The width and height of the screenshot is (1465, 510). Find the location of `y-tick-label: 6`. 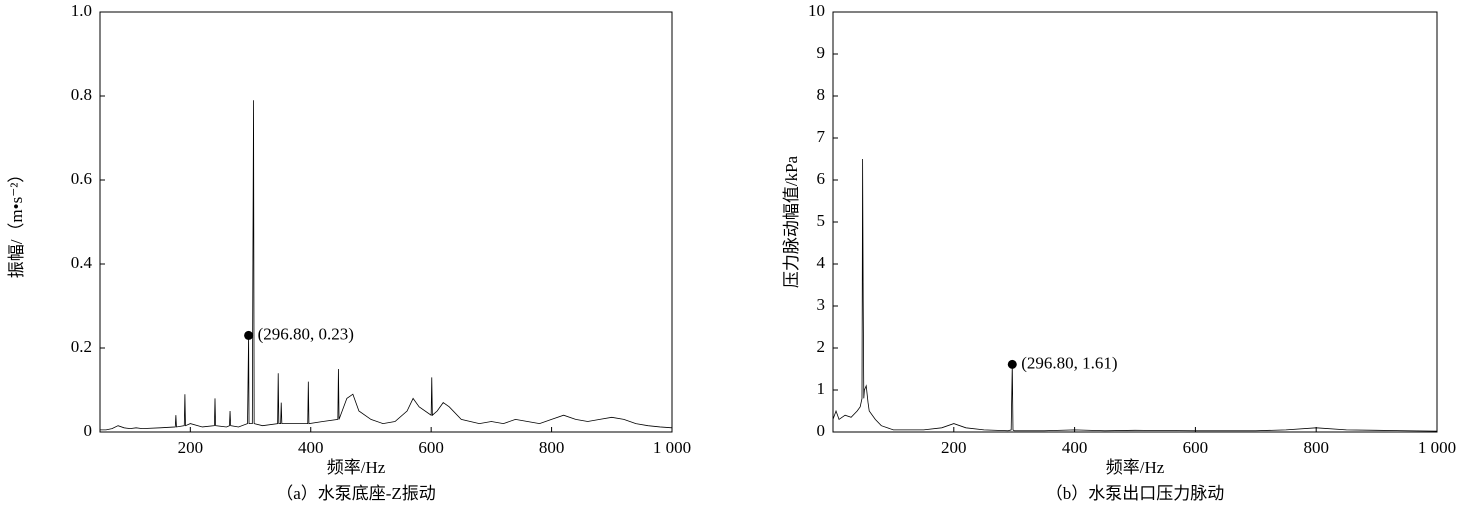

y-tick-label: 6 is located at coordinates (821, 178).